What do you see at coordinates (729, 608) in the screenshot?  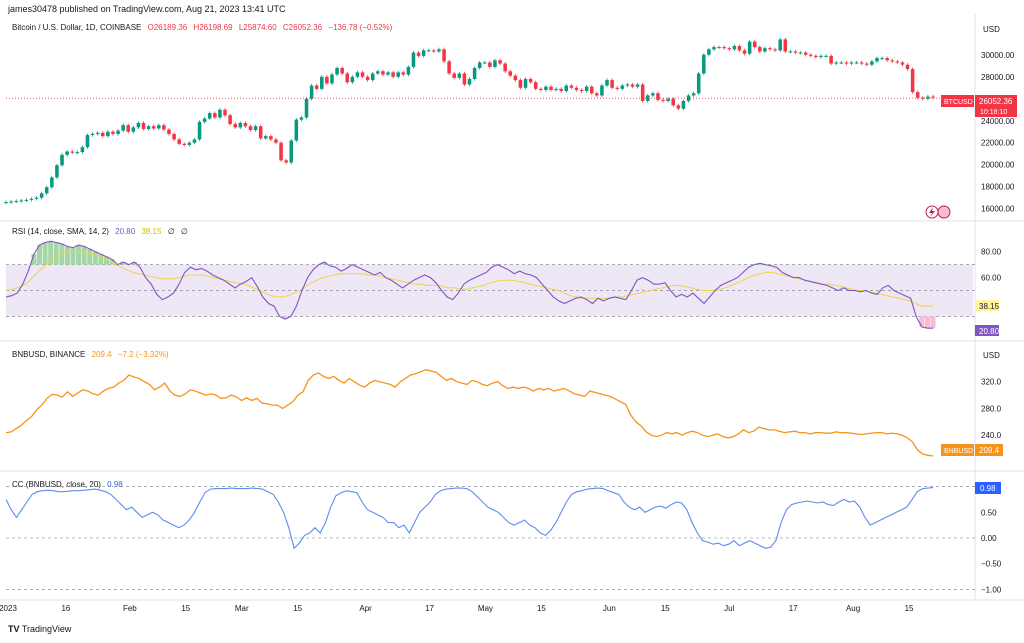 I see `x-tick-label: Jul` at bounding box center [729, 608].